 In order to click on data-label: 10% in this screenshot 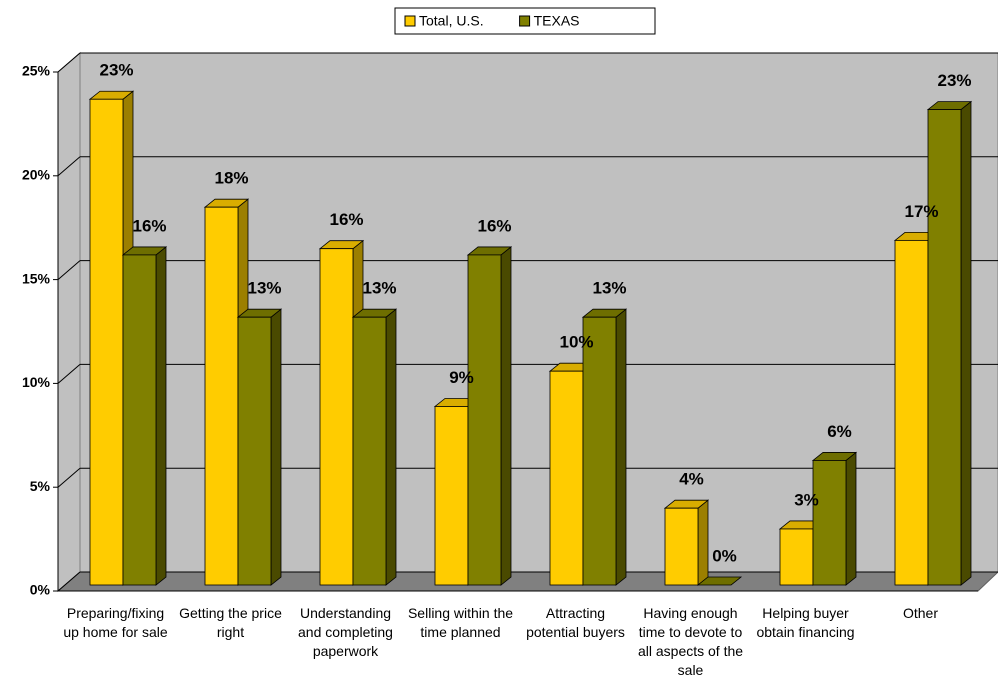, I will do `click(576, 342)`.